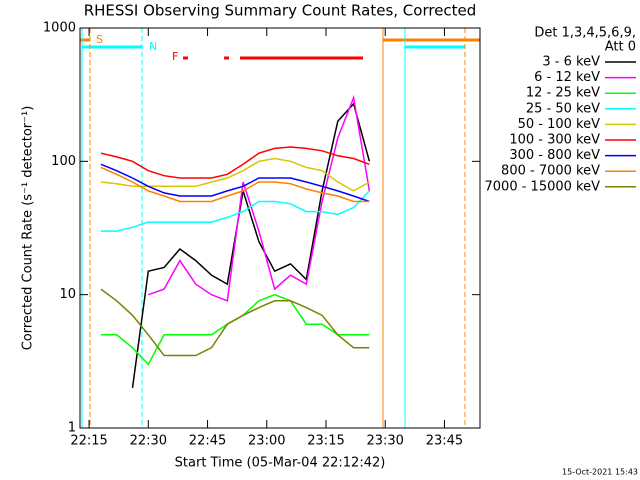  Describe the element at coordinates (571, 62) in the screenshot. I see `legend-label: 3 - 6 keV` at that location.